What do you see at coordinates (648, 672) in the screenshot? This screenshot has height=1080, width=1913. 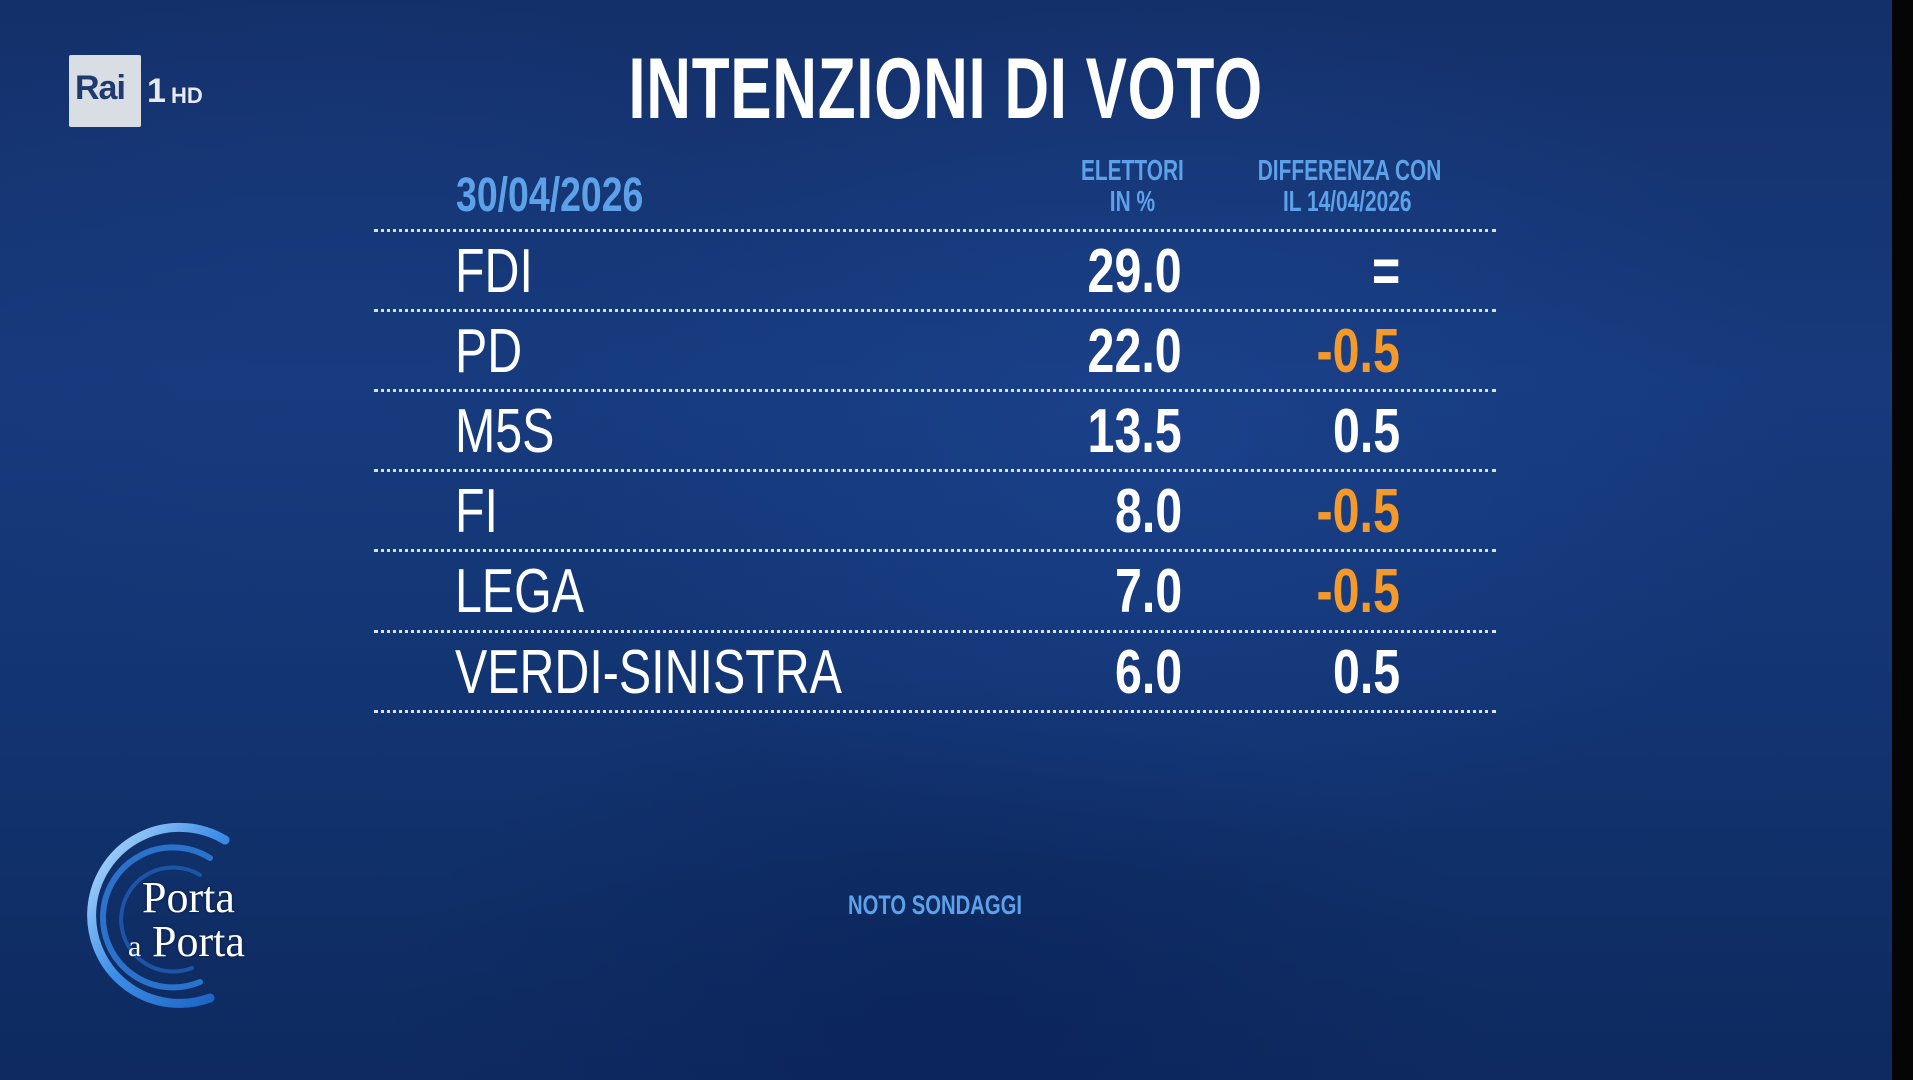 I see `party-label-verdi-sinistra: VERDI-SINISTRA` at bounding box center [648, 672].